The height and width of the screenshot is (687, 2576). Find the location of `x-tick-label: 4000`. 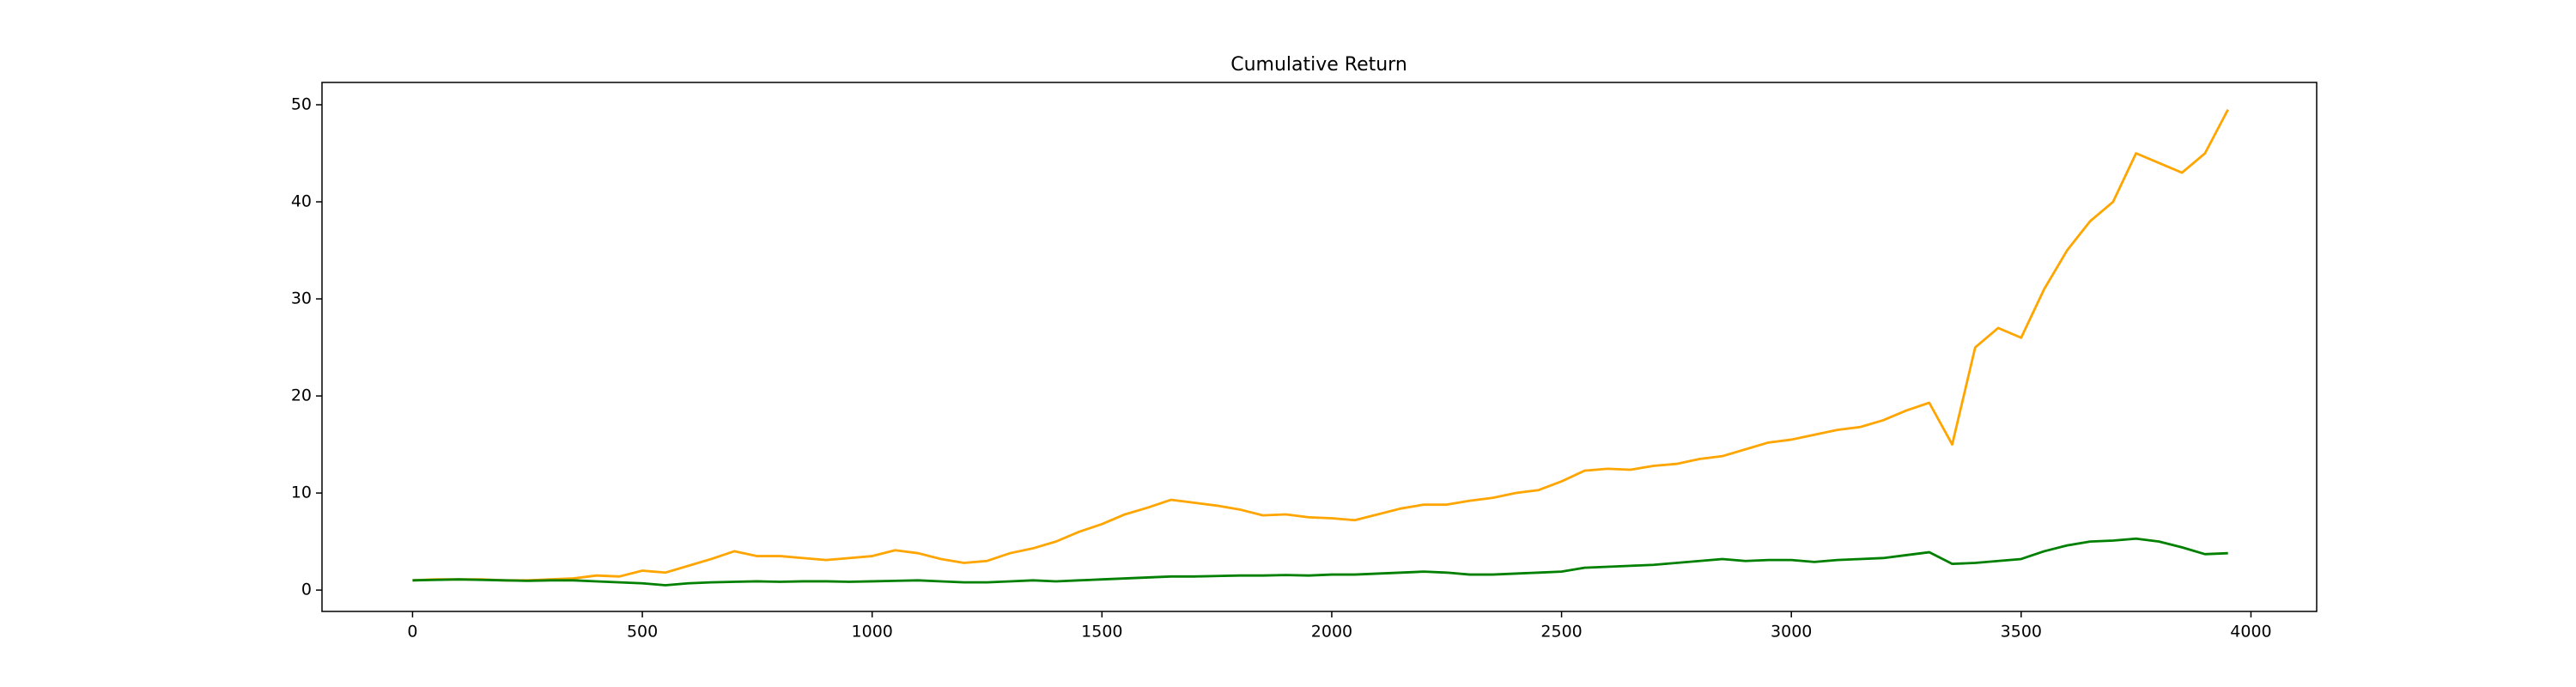

x-tick-label: 4000 is located at coordinates (2251, 632).